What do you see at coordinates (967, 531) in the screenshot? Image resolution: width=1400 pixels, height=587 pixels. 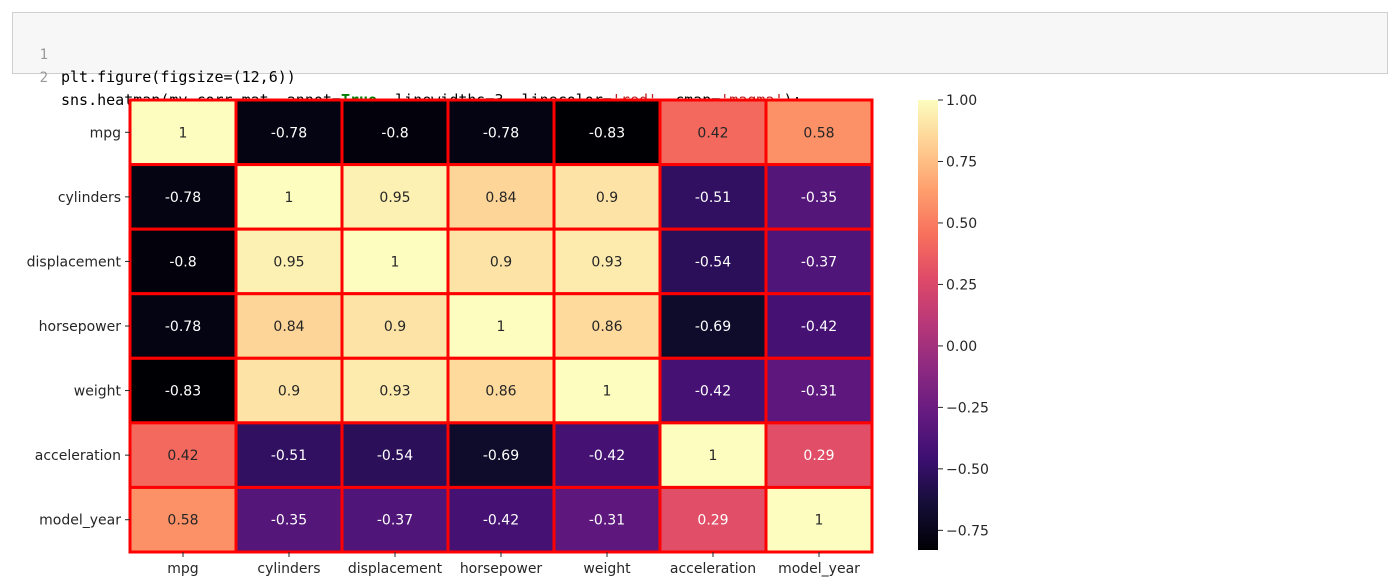 I see `colorbar-tick-label: −0.75` at bounding box center [967, 531].